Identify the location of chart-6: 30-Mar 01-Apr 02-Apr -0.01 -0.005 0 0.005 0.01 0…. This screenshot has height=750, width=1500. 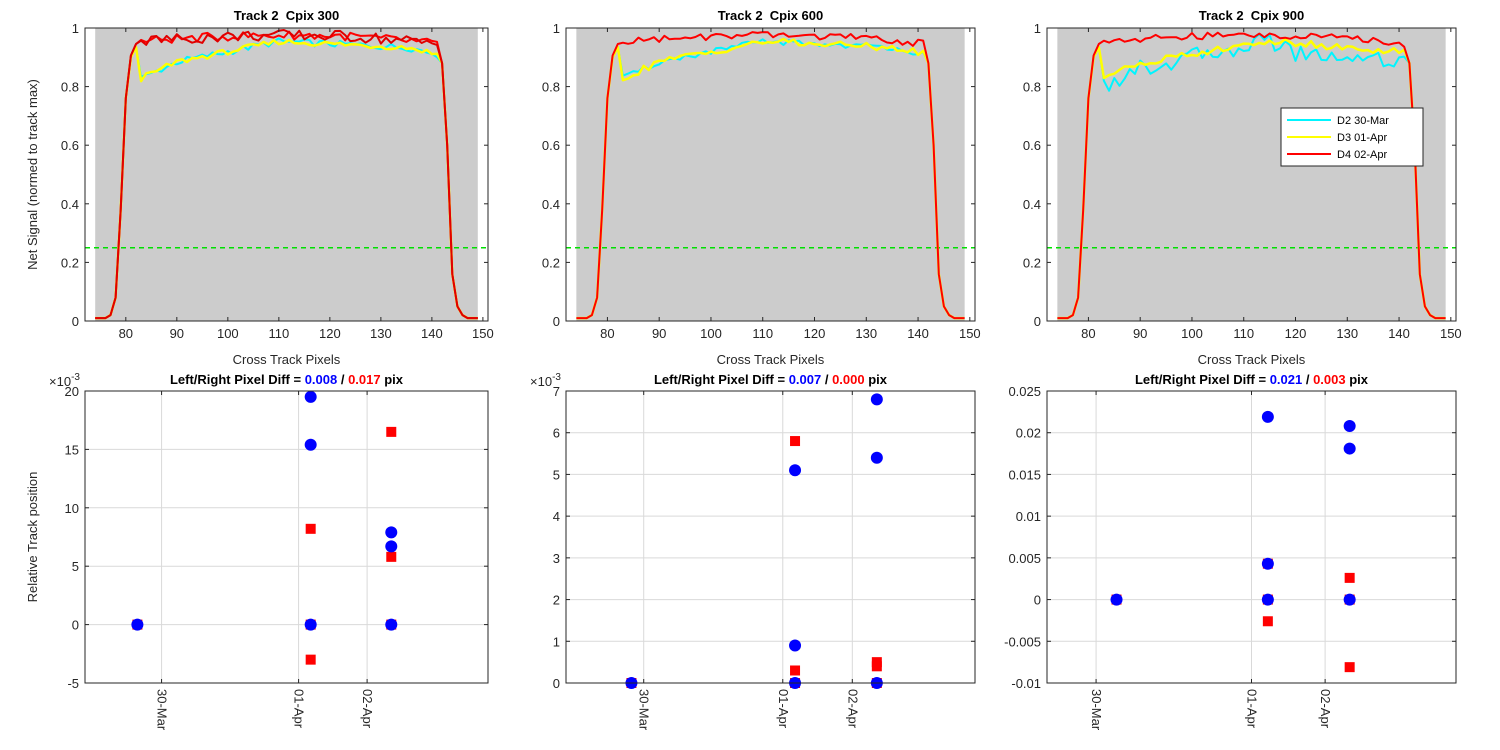
(1230, 551).